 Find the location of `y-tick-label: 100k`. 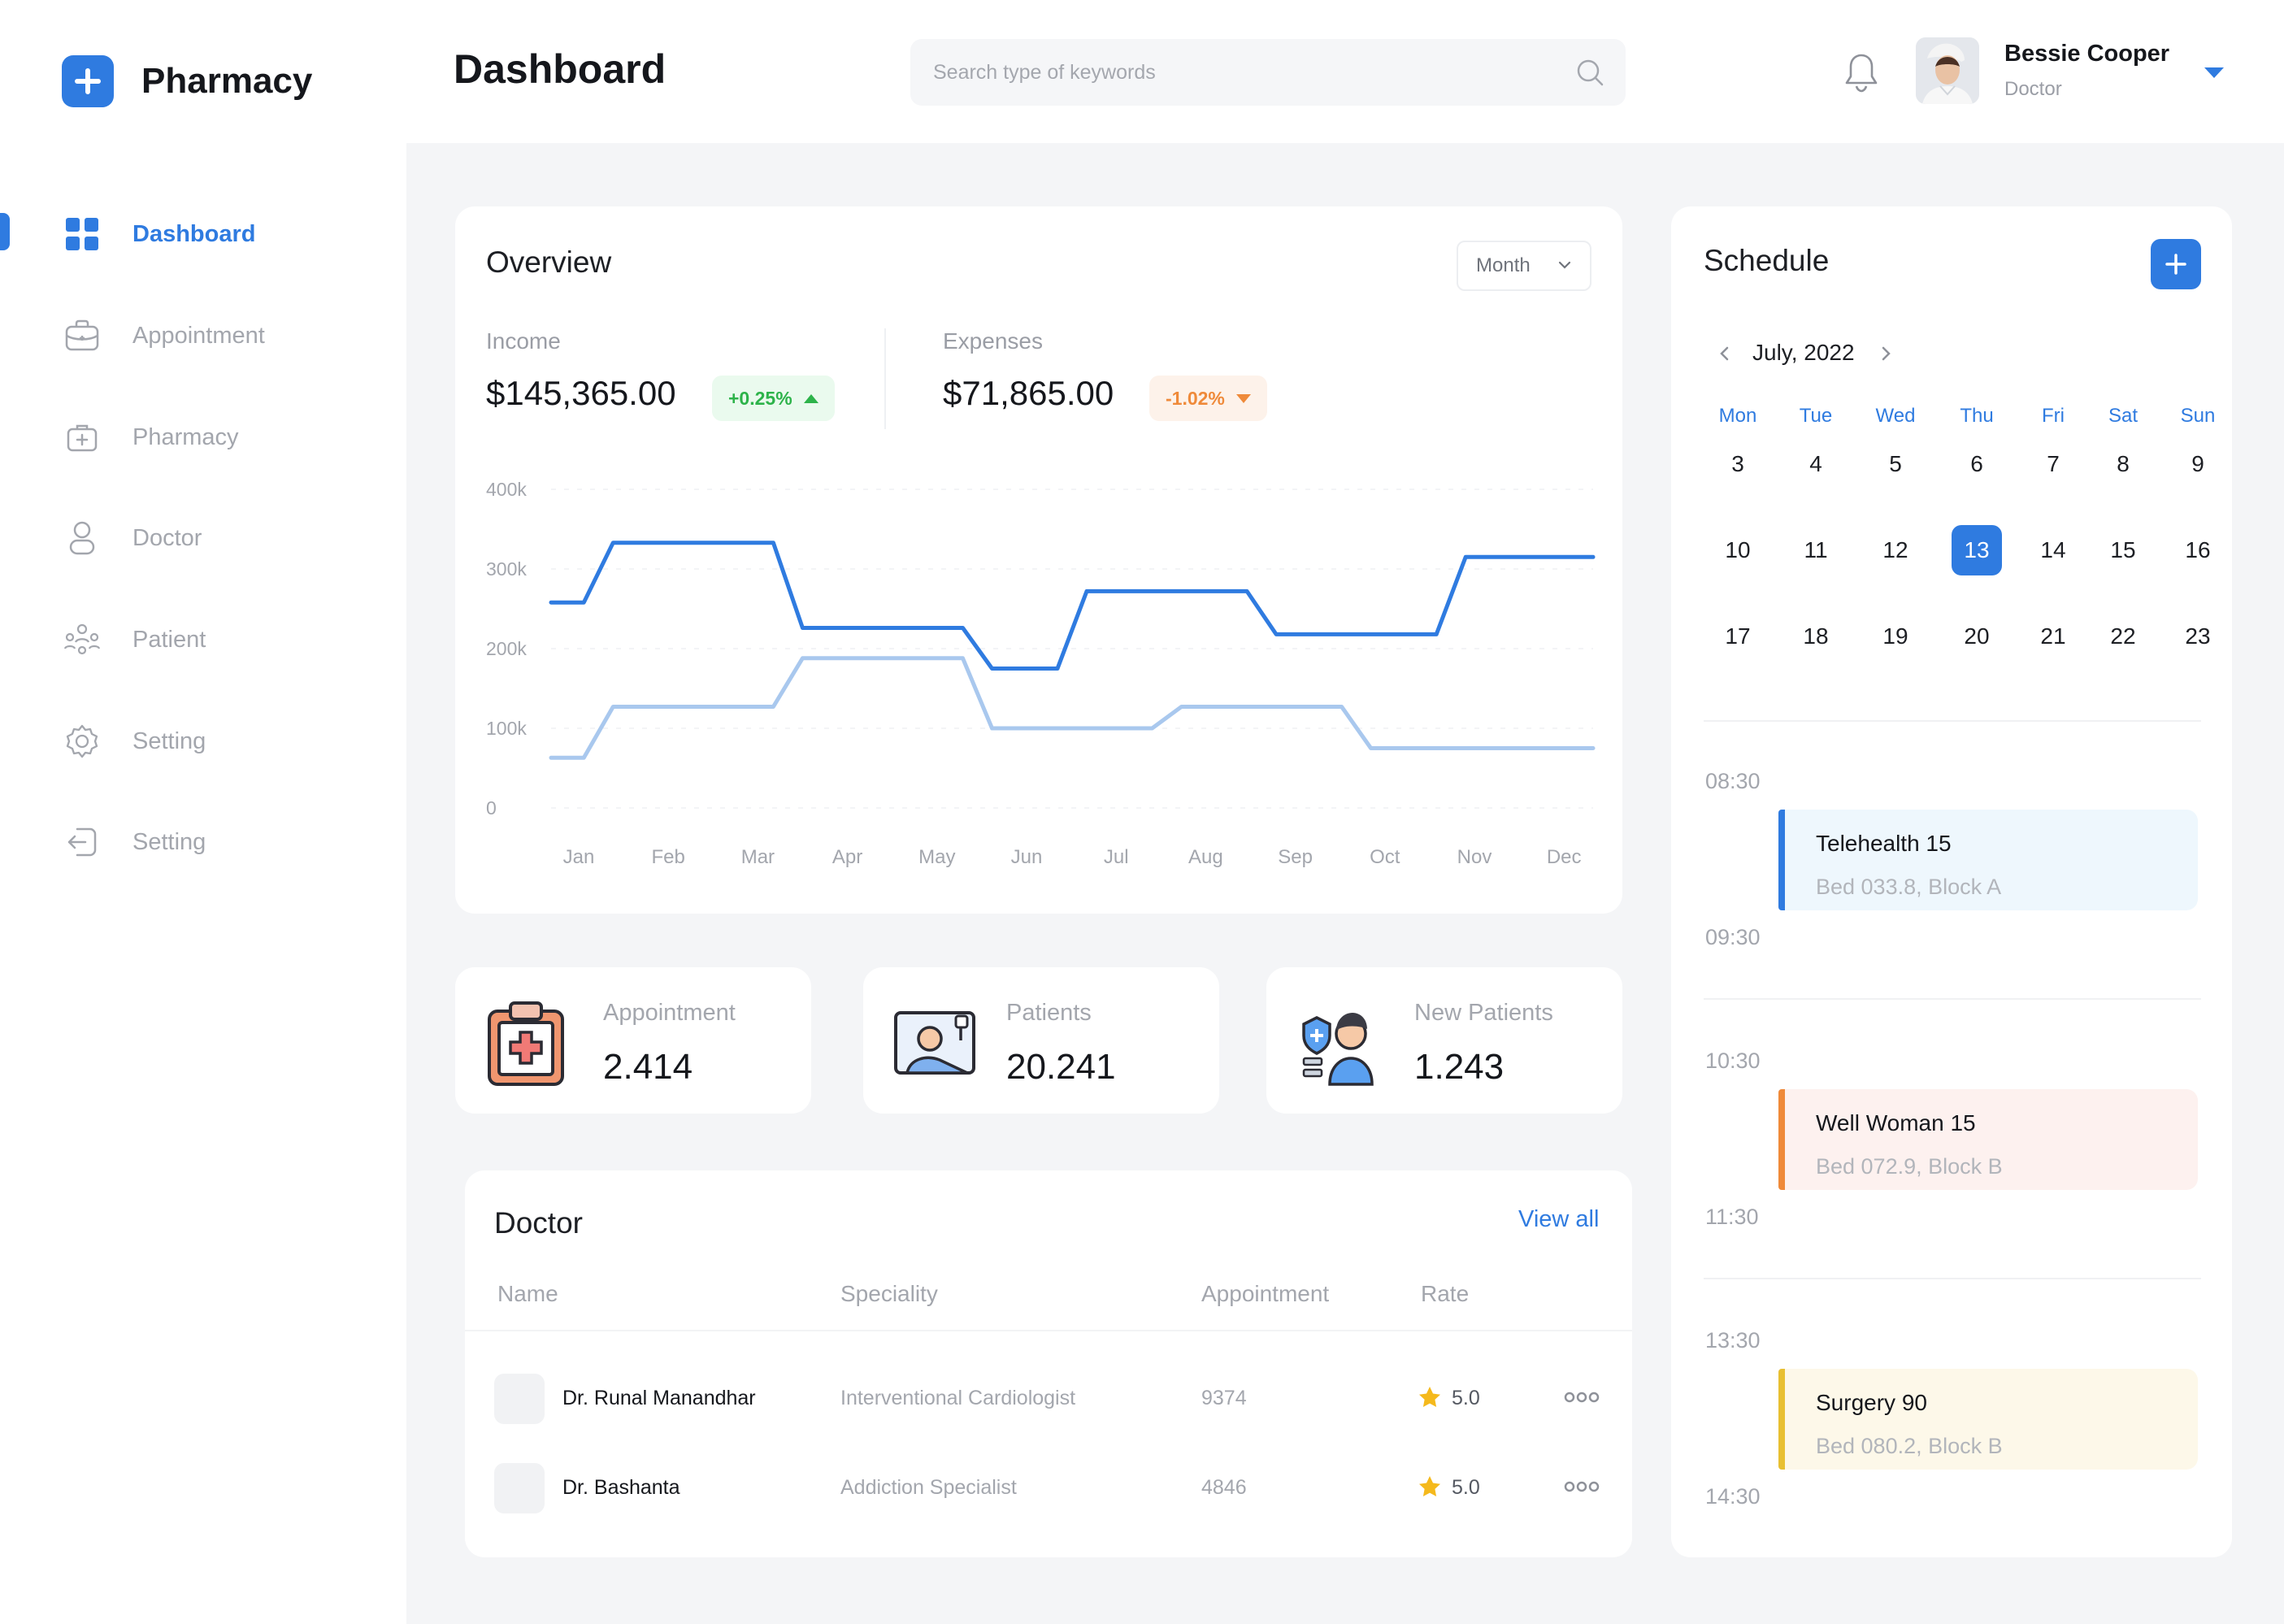

y-tick-label: 100k is located at coordinates (507, 728).